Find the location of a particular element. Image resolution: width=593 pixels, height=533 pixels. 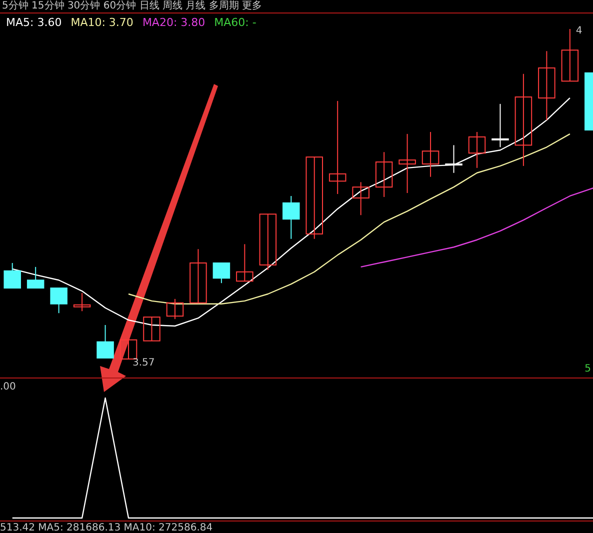

text: .00 is located at coordinates (8, 387).